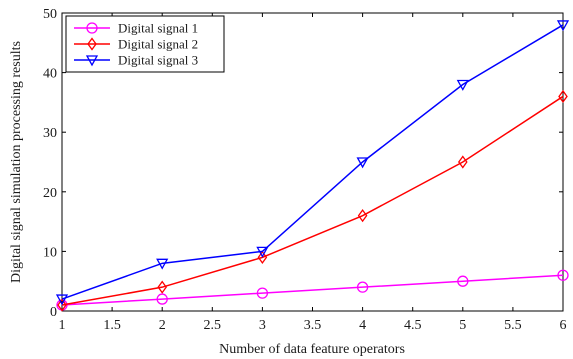 The height and width of the screenshot is (359, 573). I want to click on y-tick-label: 10, so click(50, 252).